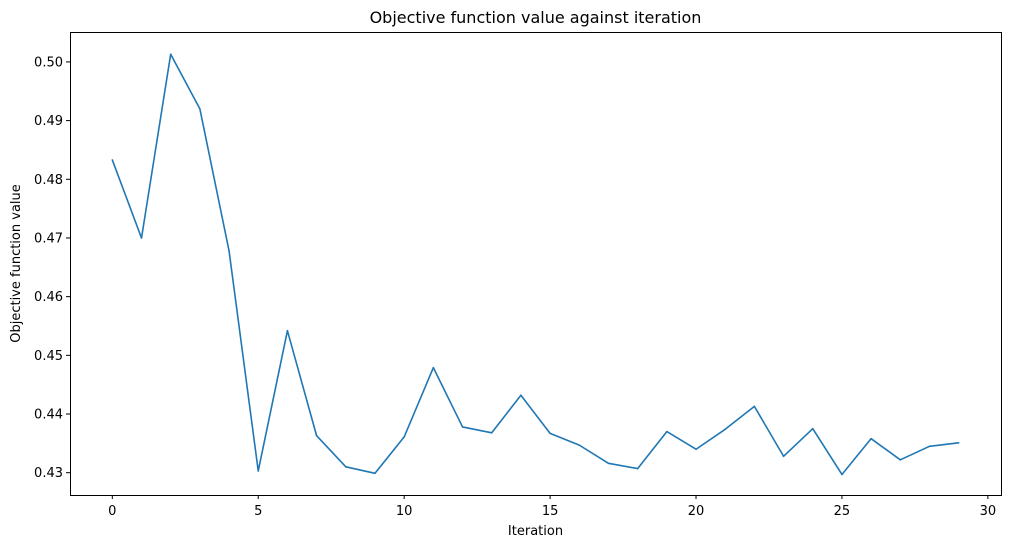 This screenshot has width=1010, height=547. What do you see at coordinates (535, 531) in the screenshot?
I see `x-axis-label: Iteration` at bounding box center [535, 531].